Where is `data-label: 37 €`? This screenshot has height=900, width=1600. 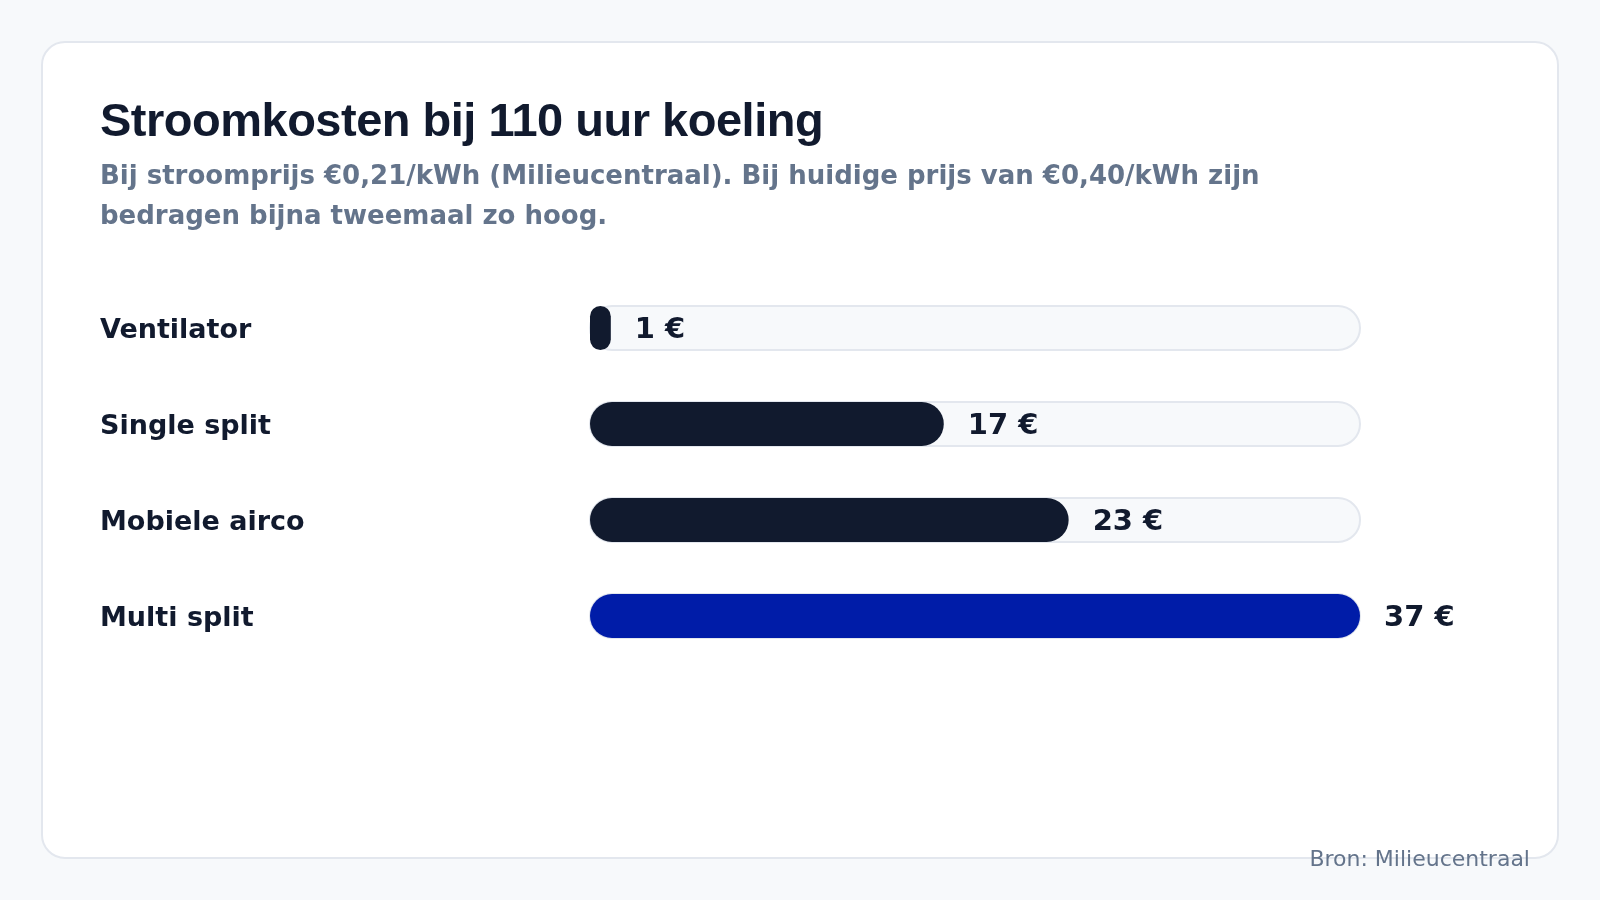 data-label: 37 € is located at coordinates (1419, 616).